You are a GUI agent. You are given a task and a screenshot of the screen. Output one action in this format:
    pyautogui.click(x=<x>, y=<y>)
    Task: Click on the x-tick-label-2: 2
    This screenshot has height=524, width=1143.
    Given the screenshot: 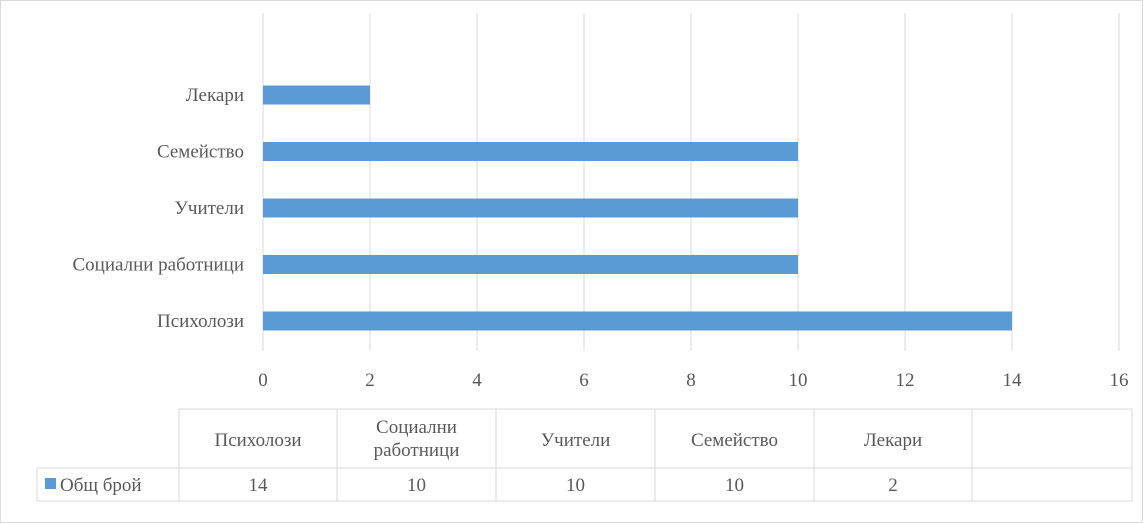 What is the action you would take?
    pyautogui.click(x=370, y=380)
    